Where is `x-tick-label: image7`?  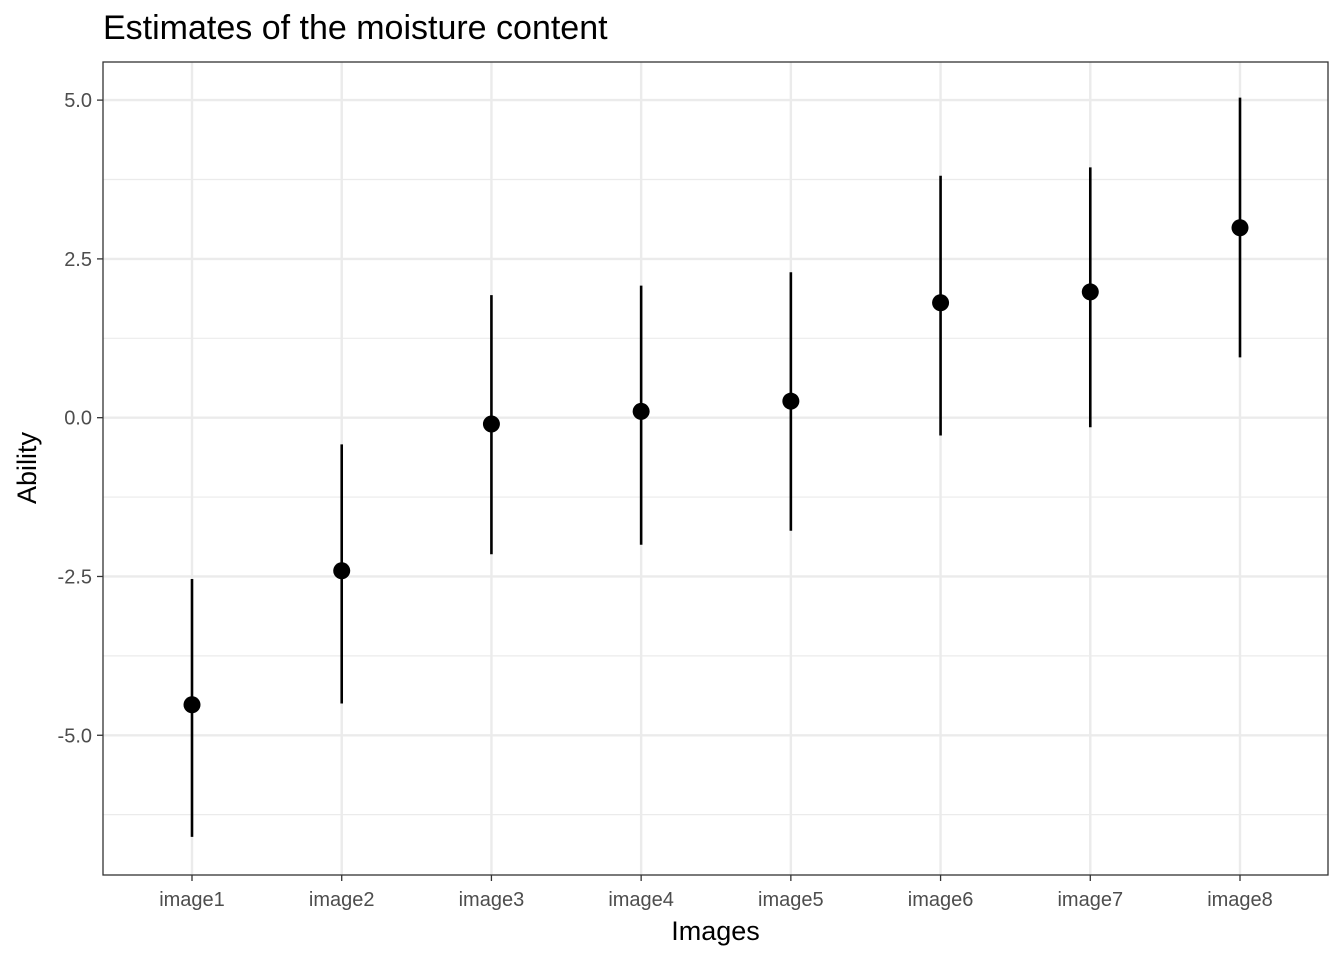 x-tick-label: image7 is located at coordinates (1090, 900).